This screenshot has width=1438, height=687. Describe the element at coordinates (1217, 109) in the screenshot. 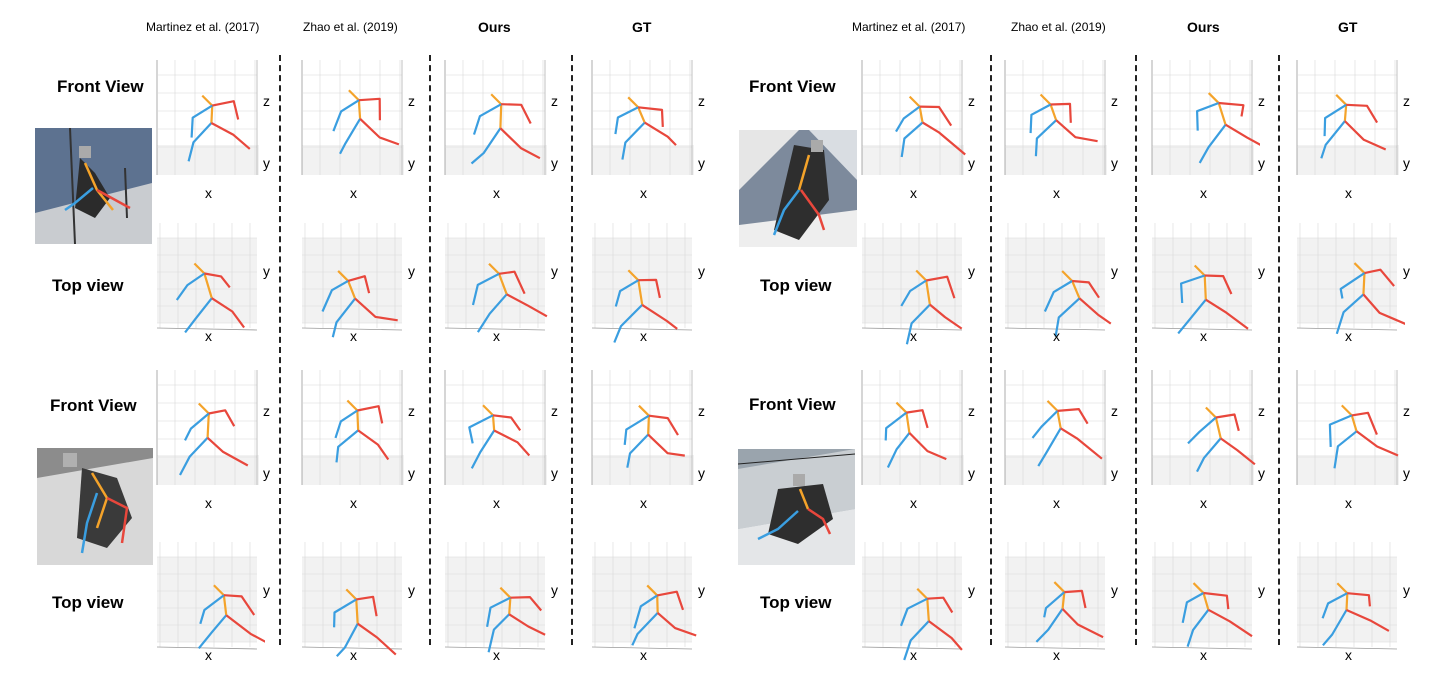

I see `torso-segment` at that location.